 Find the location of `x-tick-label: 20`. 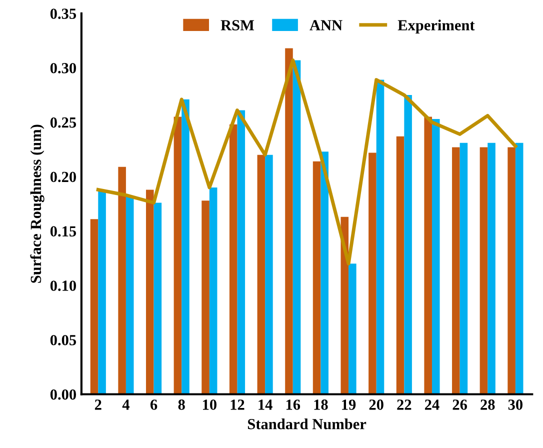

x-tick-label: 20 is located at coordinates (376, 405).